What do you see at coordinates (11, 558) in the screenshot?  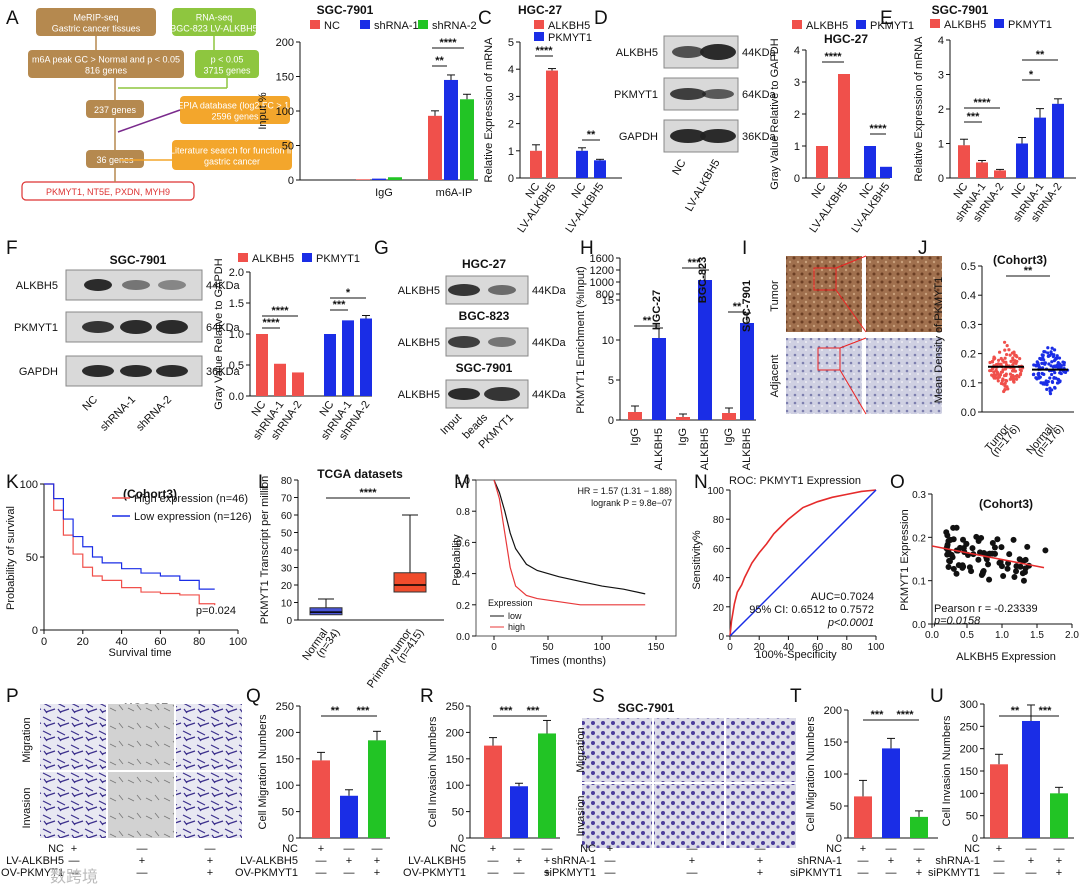 I see `k-ylabel: Probability of survival` at bounding box center [11, 558].